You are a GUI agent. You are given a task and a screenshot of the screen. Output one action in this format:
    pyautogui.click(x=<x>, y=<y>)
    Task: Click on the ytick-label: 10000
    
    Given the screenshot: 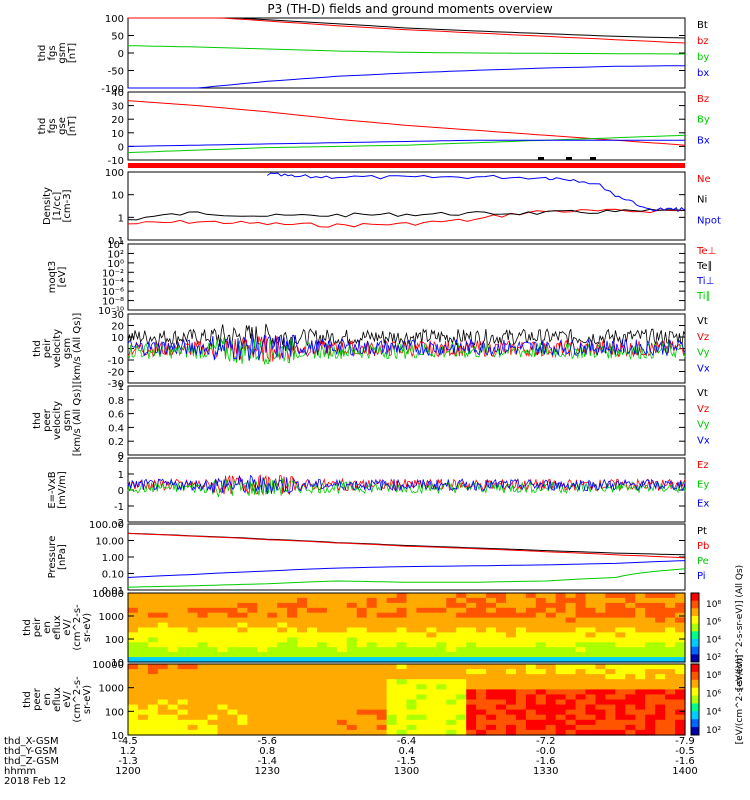 What is the action you would take?
    pyautogui.click(x=108, y=665)
    